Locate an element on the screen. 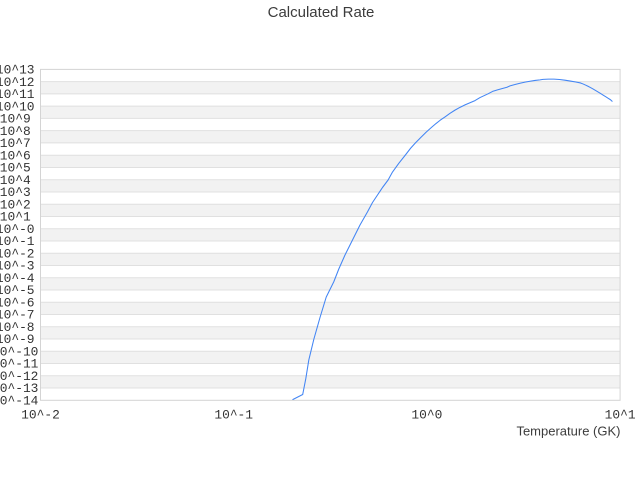 This screenshot has height=480, width=640. svg-text: 10^9 is located at coordinates (15, 119).